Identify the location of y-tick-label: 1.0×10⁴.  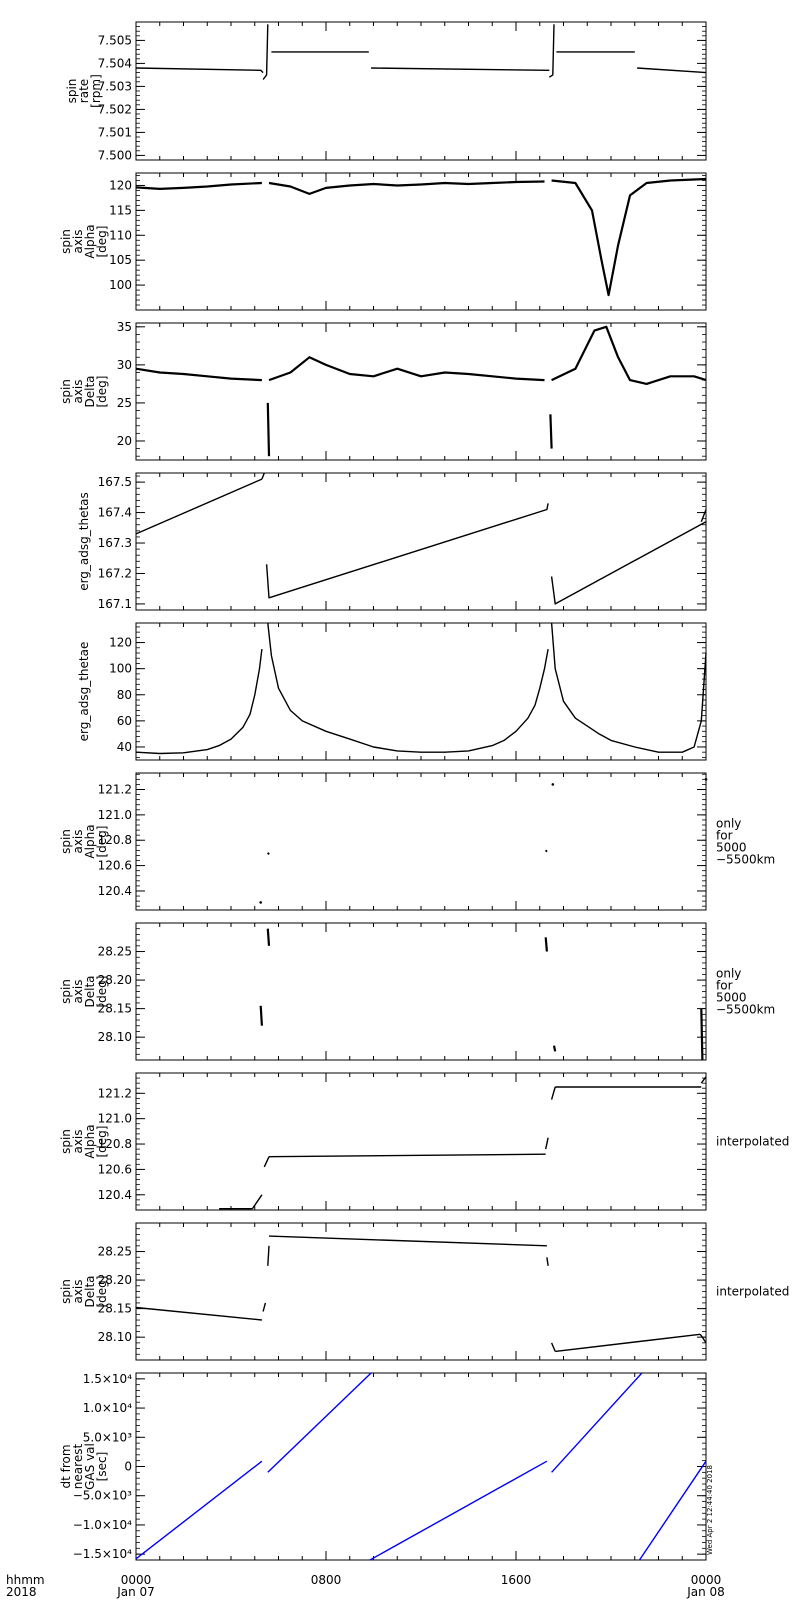
(107, 1408).